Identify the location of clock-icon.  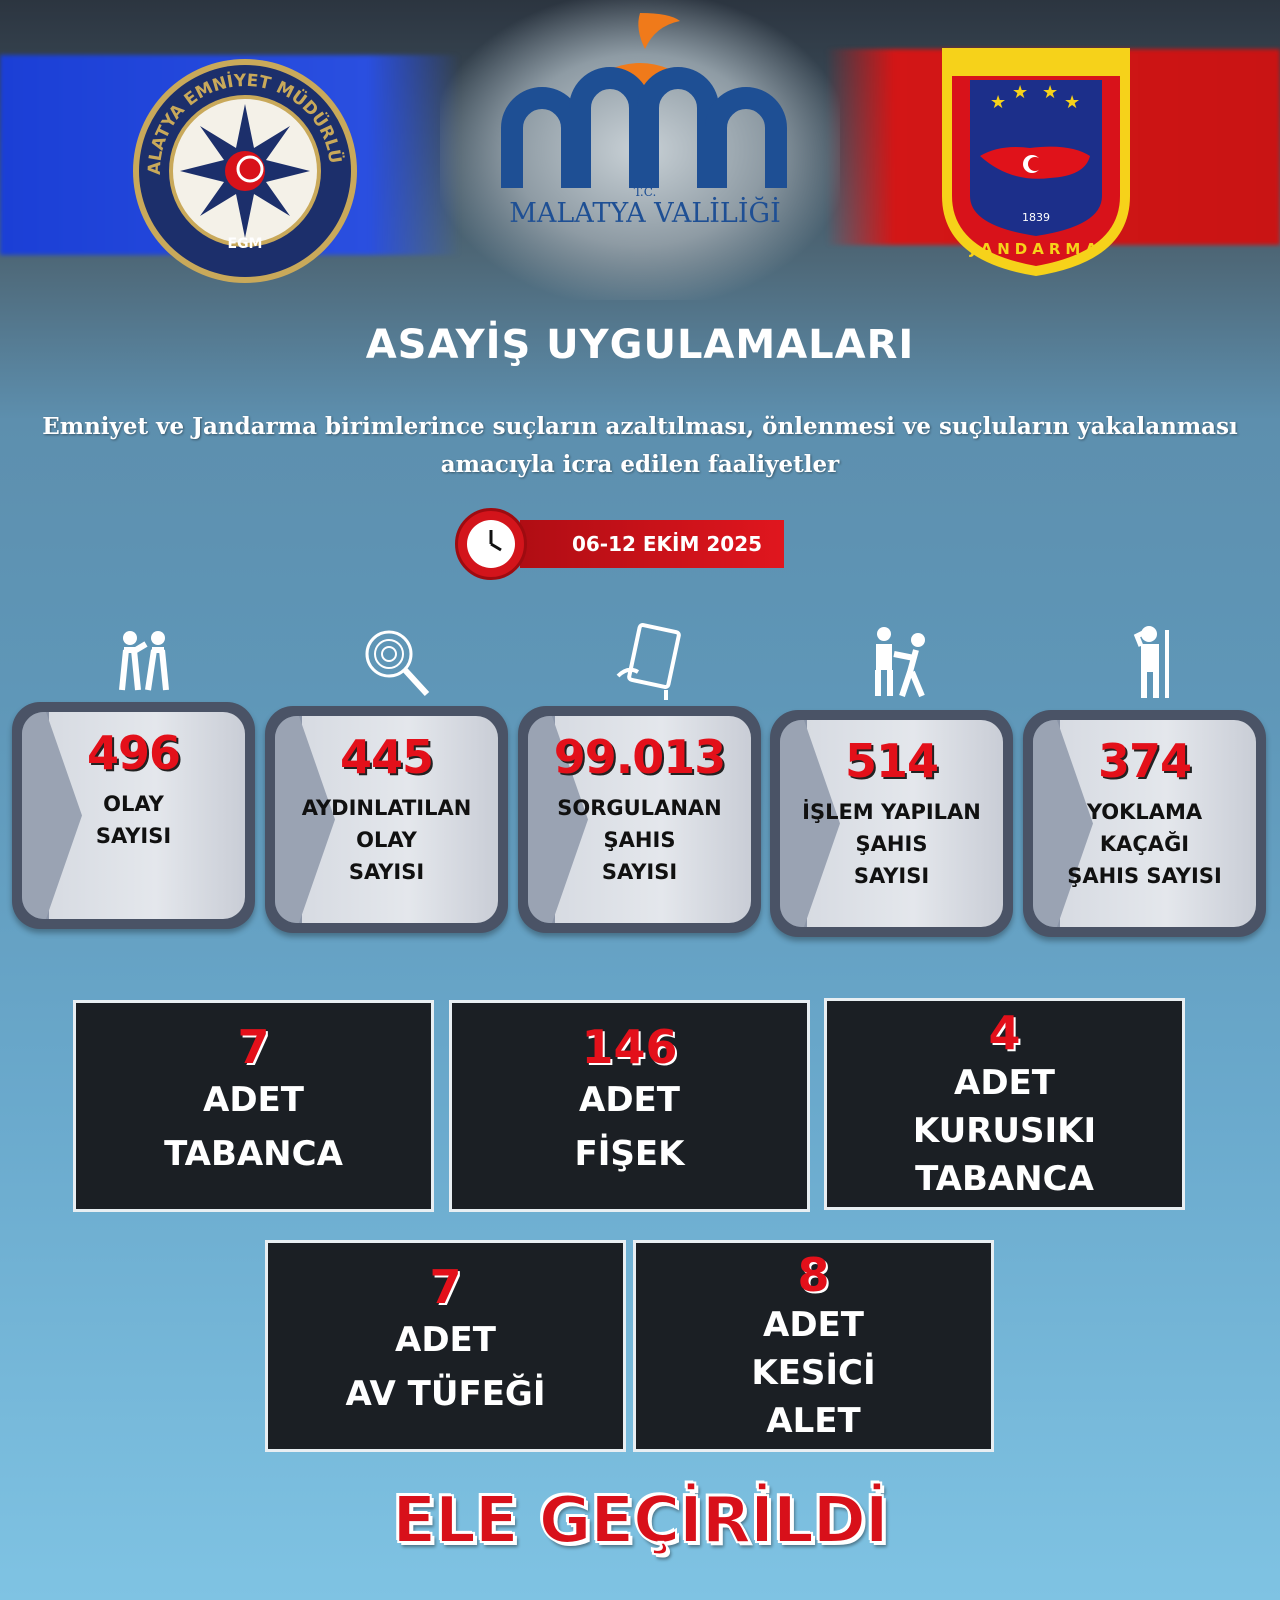
(491, 544).